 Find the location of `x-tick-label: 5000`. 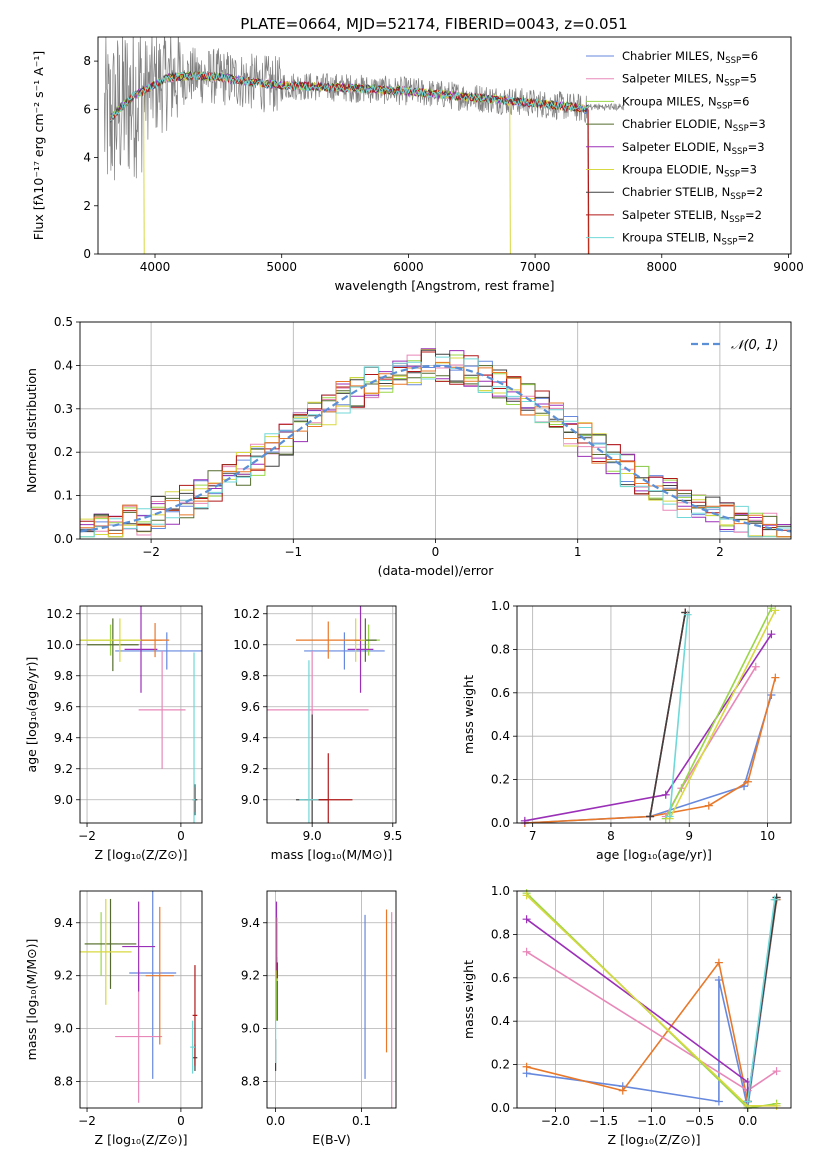

x-tick-label: 5000 is located at coordinates (281, 267).